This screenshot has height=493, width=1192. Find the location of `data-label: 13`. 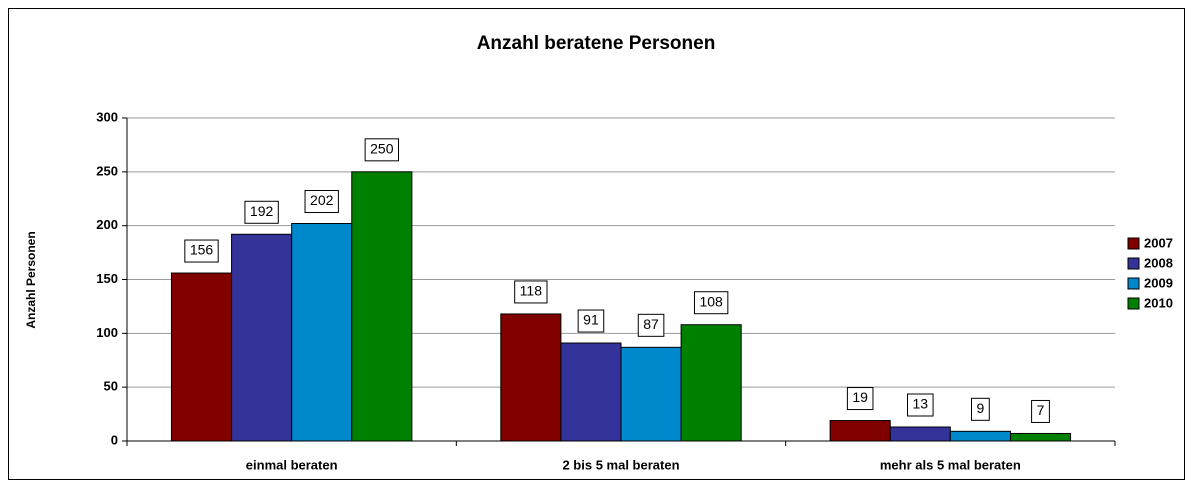

data-label: 13 is located at coordinates (920, 404).